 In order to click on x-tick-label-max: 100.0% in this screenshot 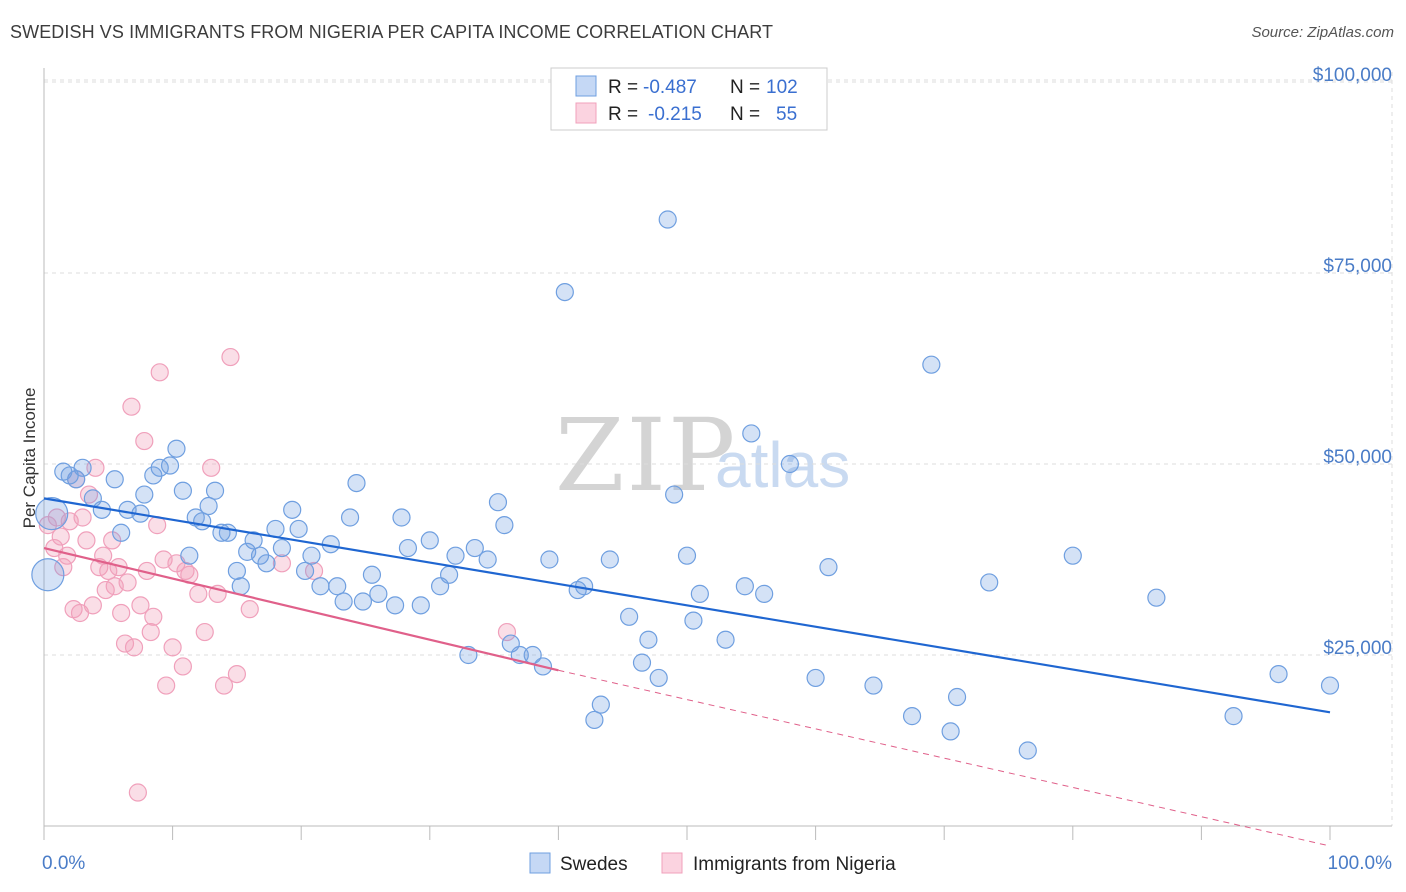, I will do `click(1360, 863)`.